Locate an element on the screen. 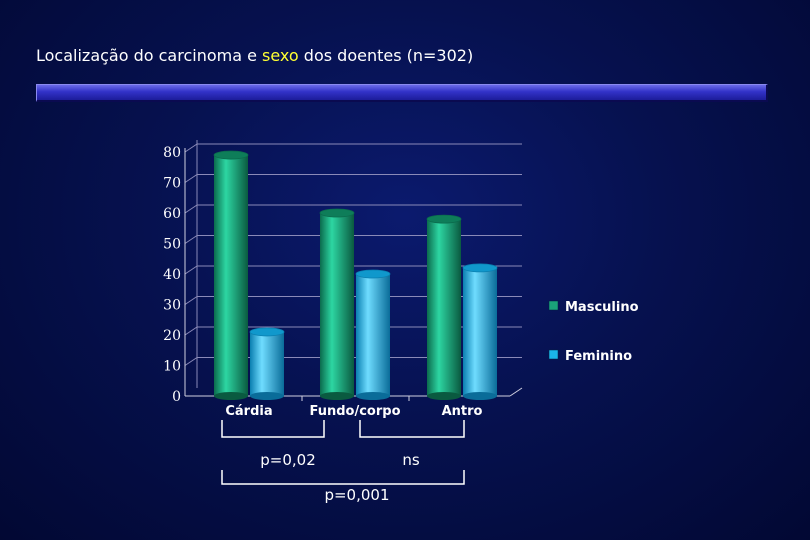 This screenshot has height=540, width=810. legend-label: Feminino is located at coordinates (598, 356).